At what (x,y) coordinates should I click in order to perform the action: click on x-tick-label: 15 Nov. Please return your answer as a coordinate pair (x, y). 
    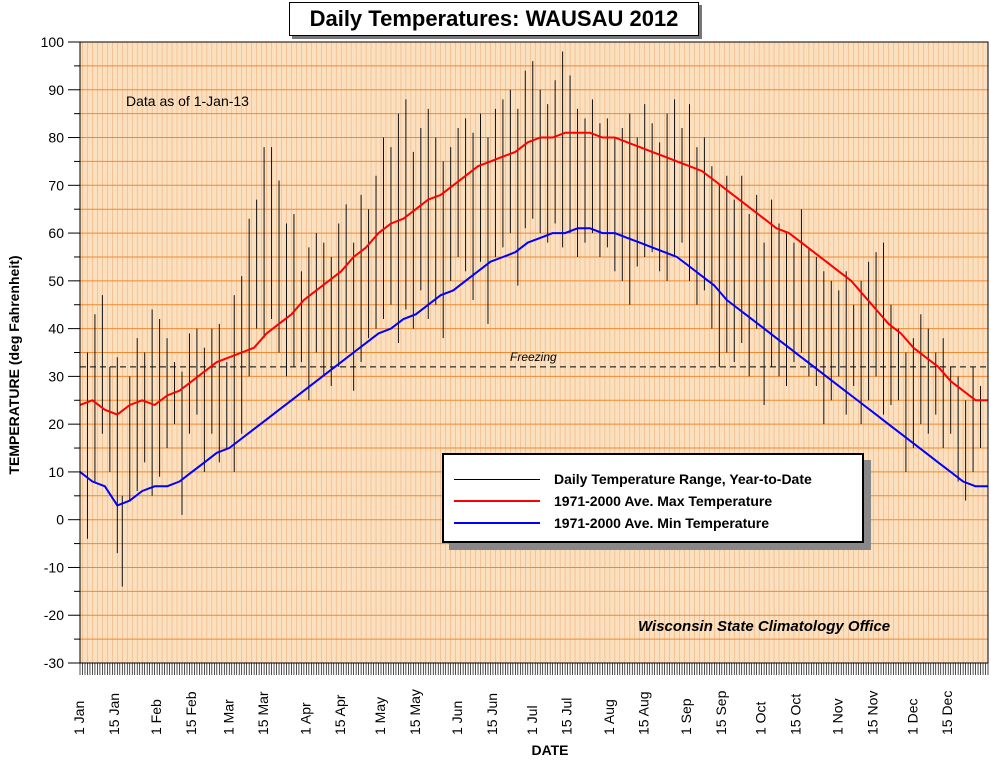
    Looking at the image, I should click on (873, 713).